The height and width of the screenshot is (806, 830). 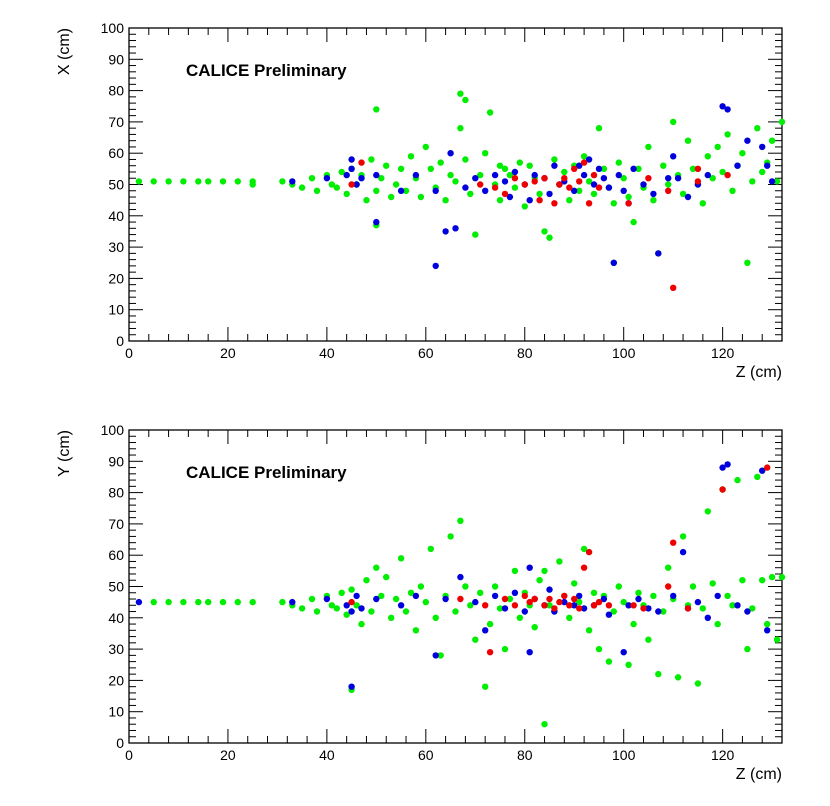 I want to click on top-preliminary-label: CALICE Preliminary, so click(x=266, y=70).